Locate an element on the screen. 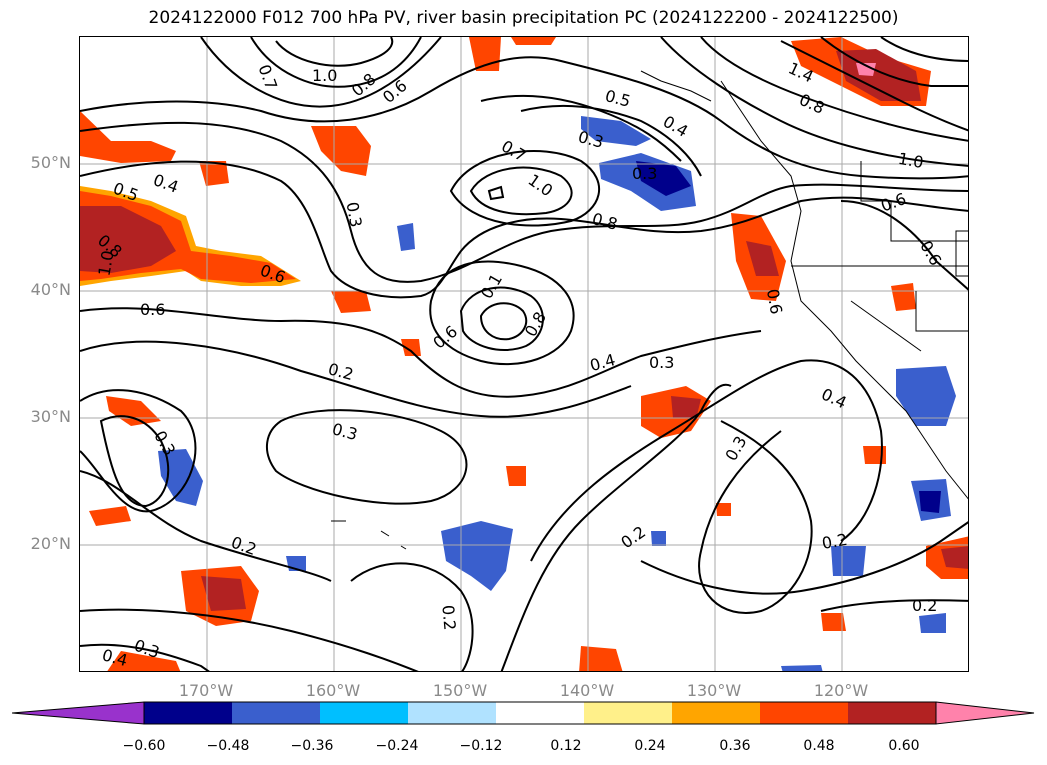 This screenshot has width=1047, height=765. colorbar is located at coordinates (523, 713).